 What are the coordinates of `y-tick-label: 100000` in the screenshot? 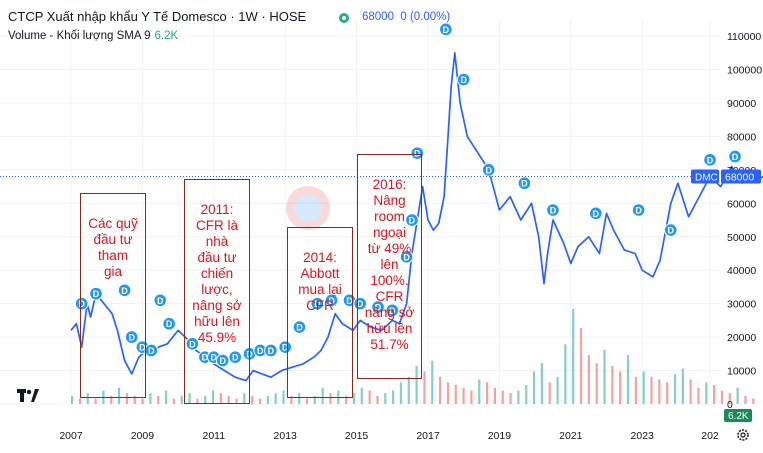 It's located at (744, 71).